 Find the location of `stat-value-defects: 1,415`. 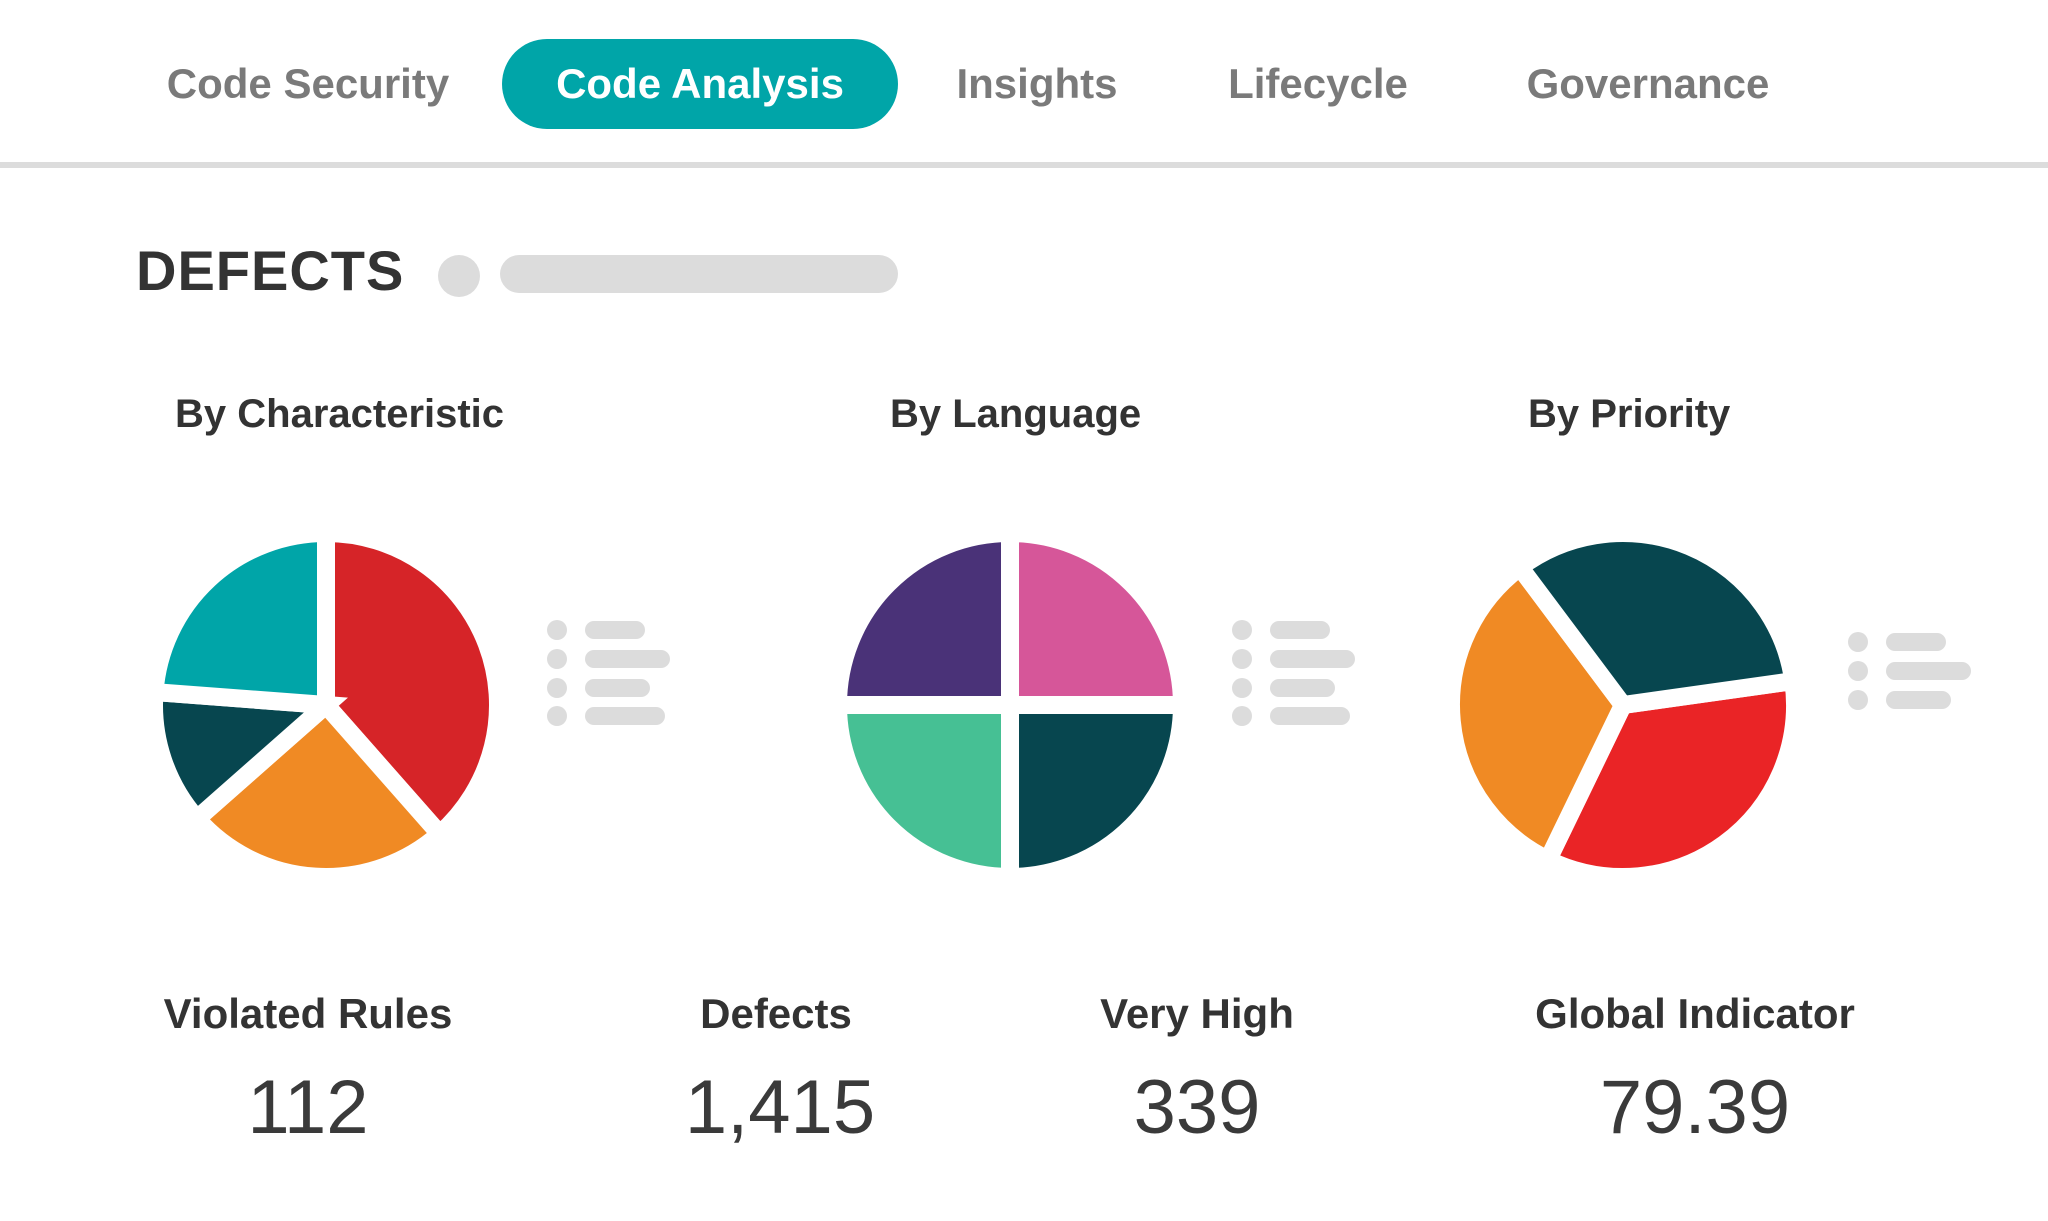

stat-value-defects: 1,415 is located at coordinates (780, 1107).